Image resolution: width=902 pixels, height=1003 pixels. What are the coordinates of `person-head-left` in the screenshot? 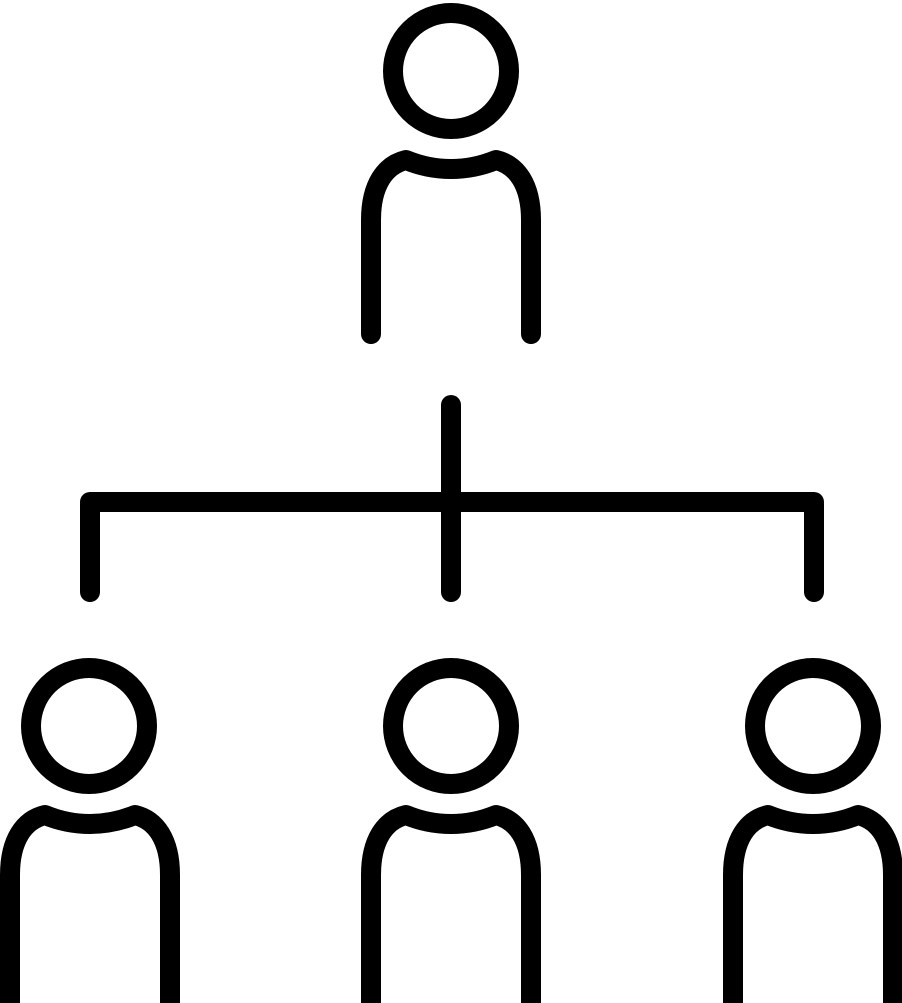 It's located at (89, 726).